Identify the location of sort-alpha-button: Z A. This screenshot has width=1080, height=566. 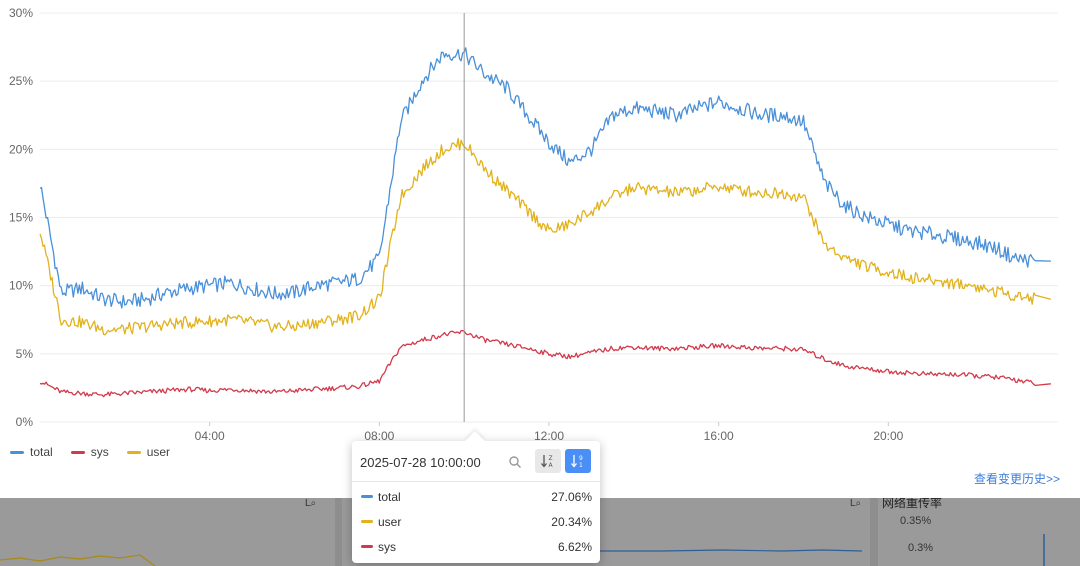
(548, 461).